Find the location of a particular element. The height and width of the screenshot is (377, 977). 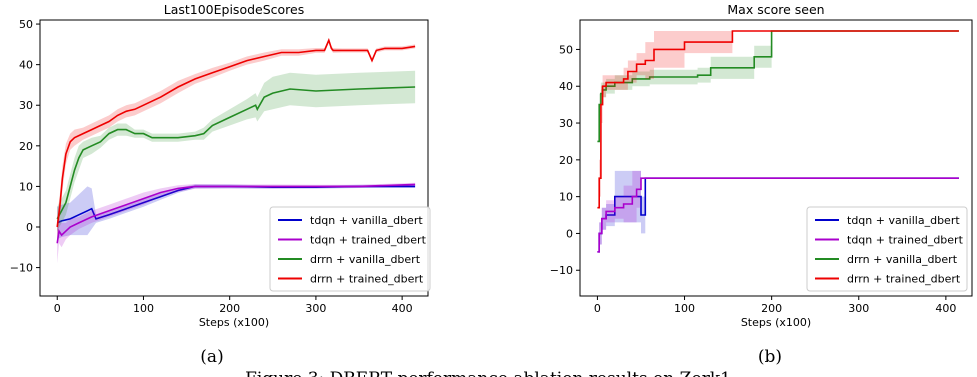

chart-title: Max score seen is located at coordinates (775, 9).